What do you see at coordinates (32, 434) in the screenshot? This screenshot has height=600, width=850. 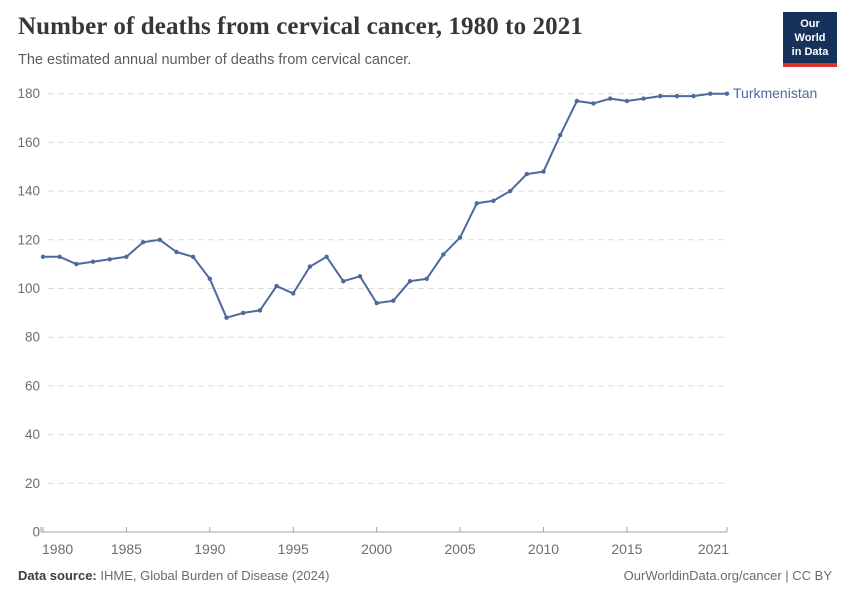 I see `y-axis-tick-label: 40` at bounding box center [32, 434].